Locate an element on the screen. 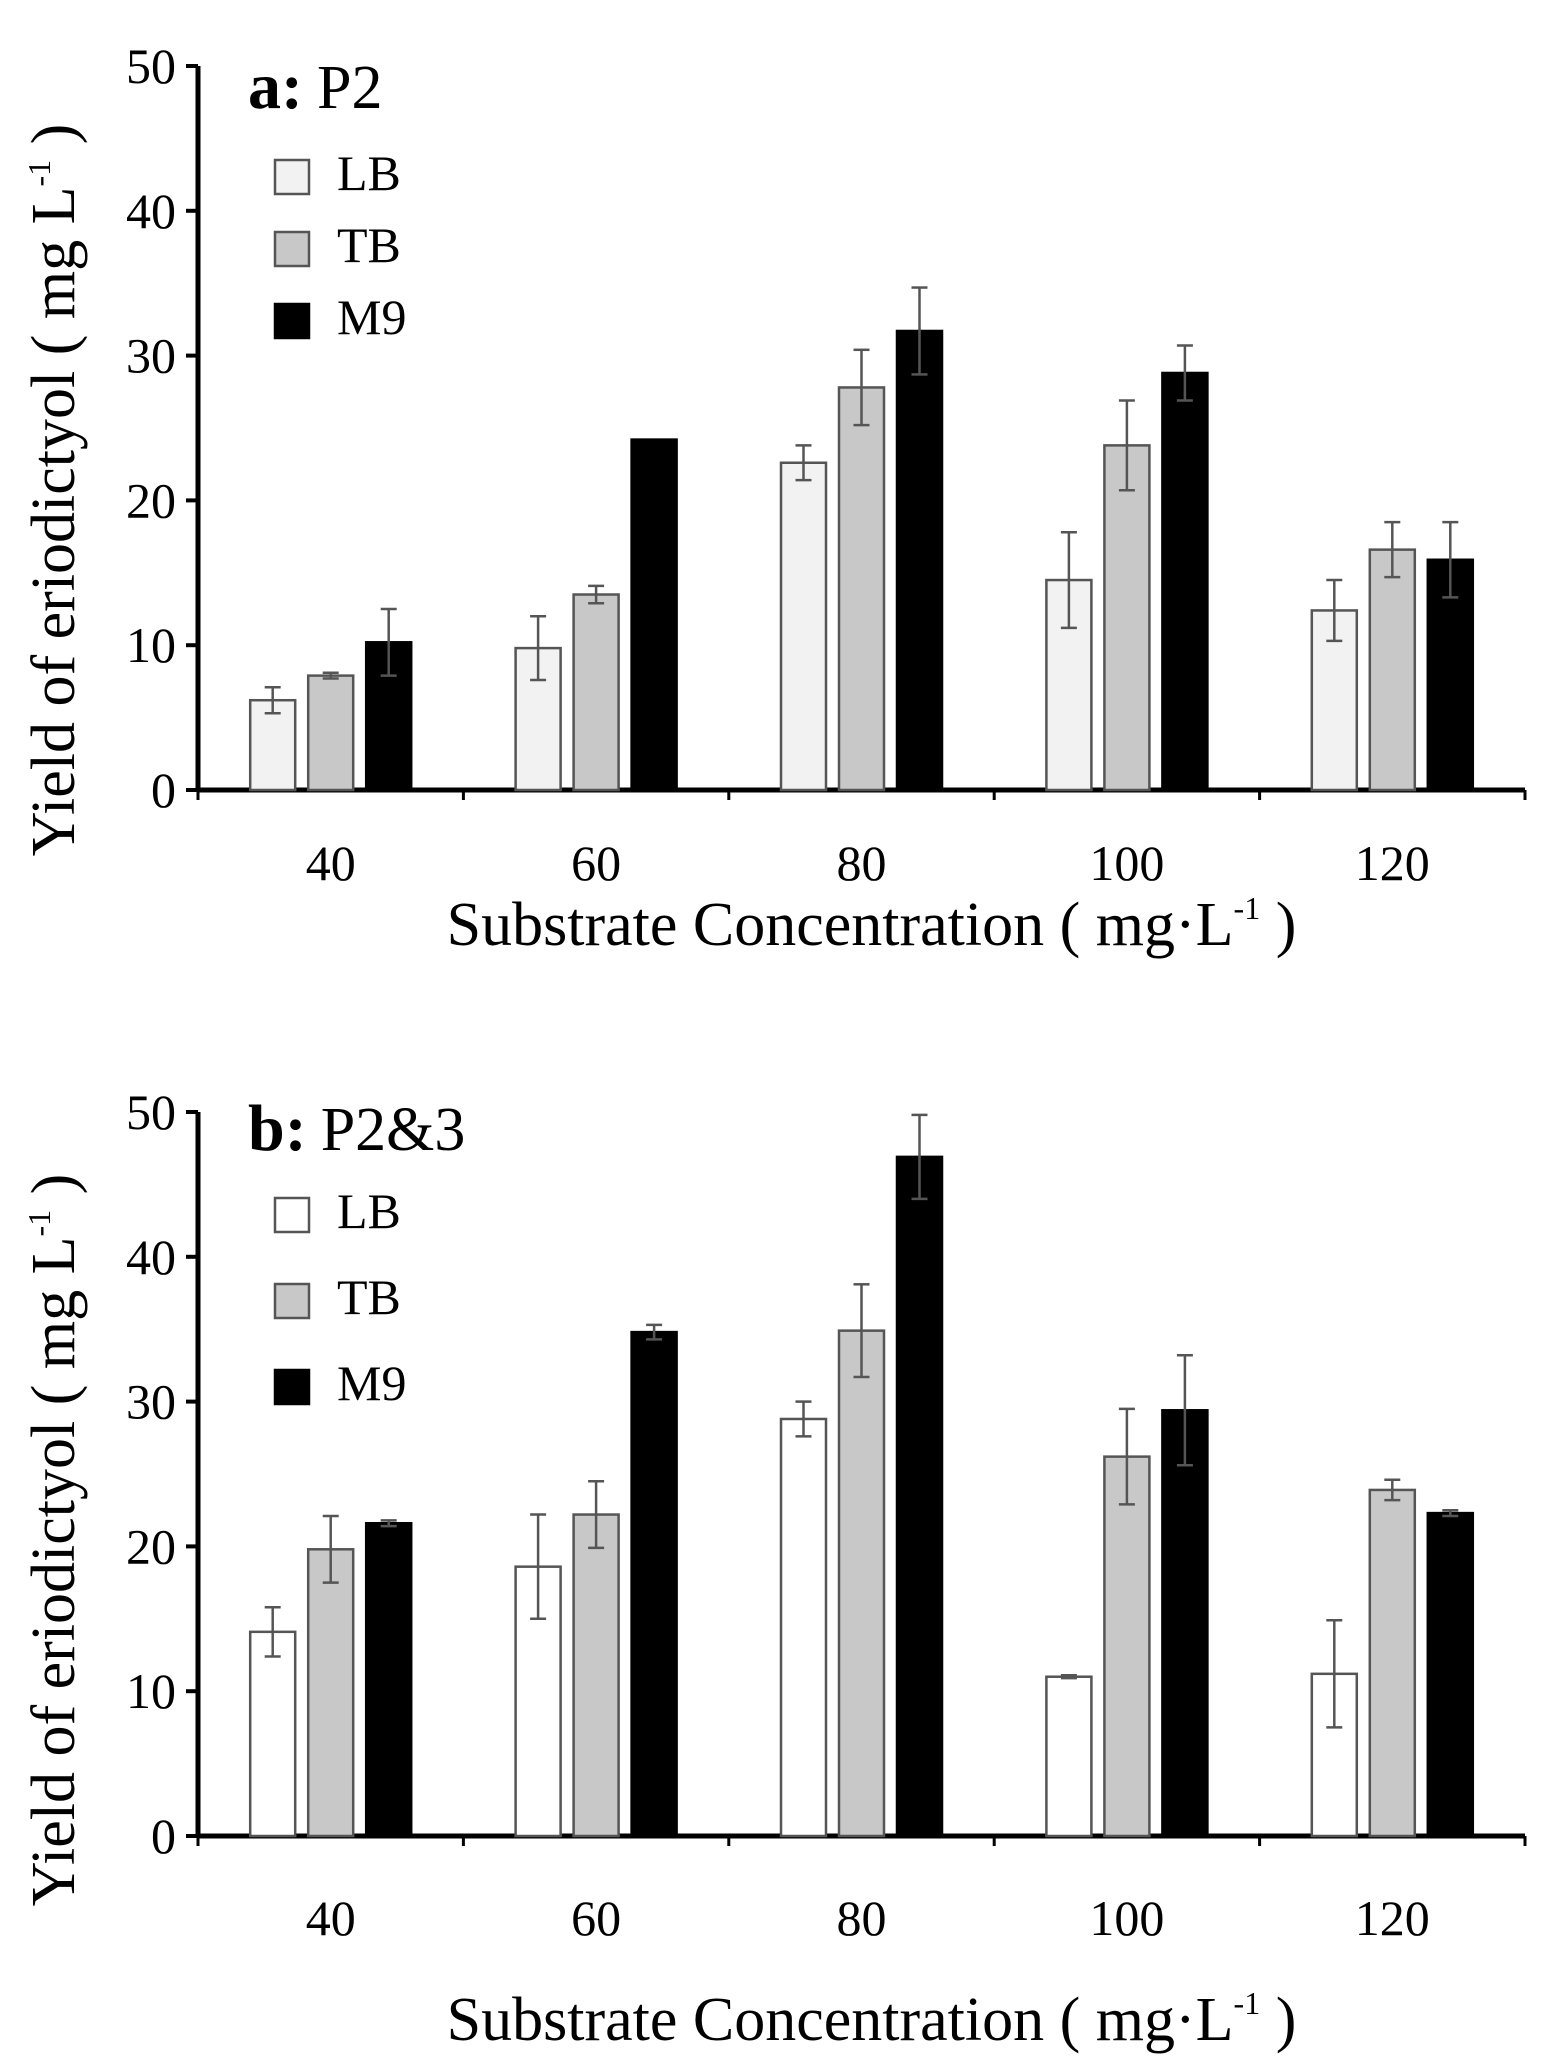  panel-title: b: P2&3 is located at coordinates (356, 1128).